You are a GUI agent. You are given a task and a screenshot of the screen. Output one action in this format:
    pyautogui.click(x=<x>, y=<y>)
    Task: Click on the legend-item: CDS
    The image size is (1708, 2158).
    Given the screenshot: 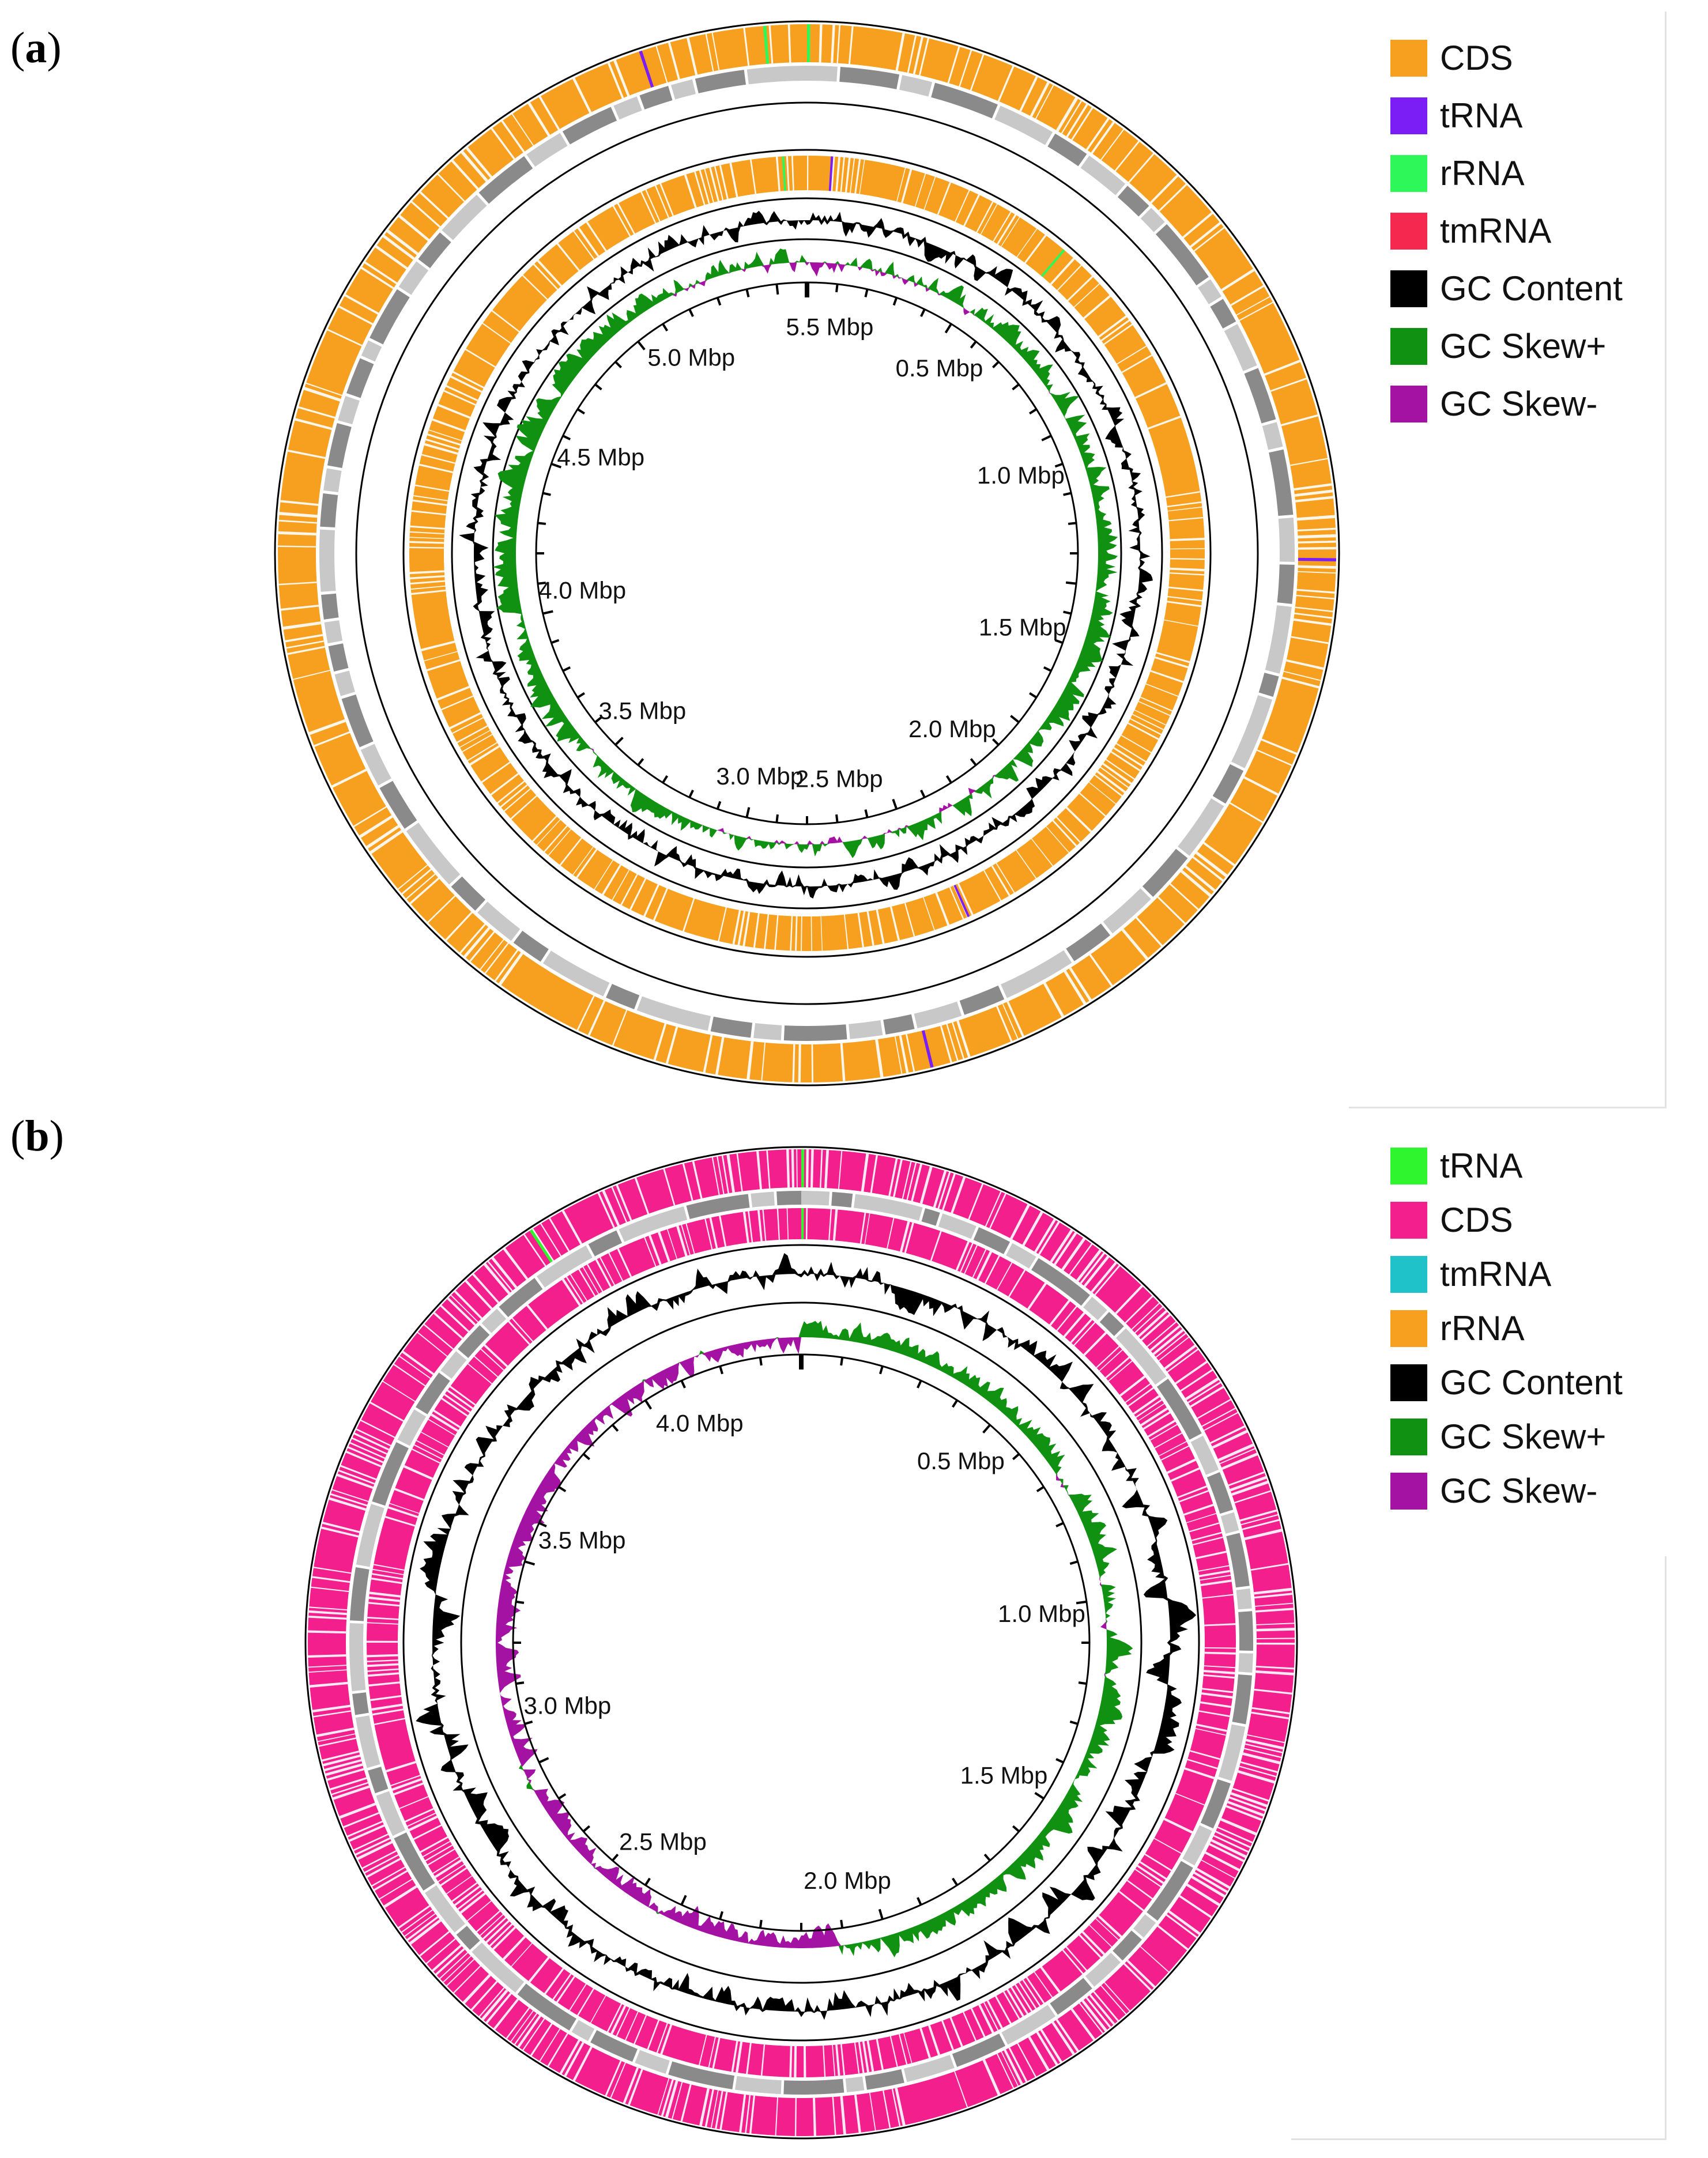 What is the action you would take?
    pyautogui.click(x=1451, y=58)
    